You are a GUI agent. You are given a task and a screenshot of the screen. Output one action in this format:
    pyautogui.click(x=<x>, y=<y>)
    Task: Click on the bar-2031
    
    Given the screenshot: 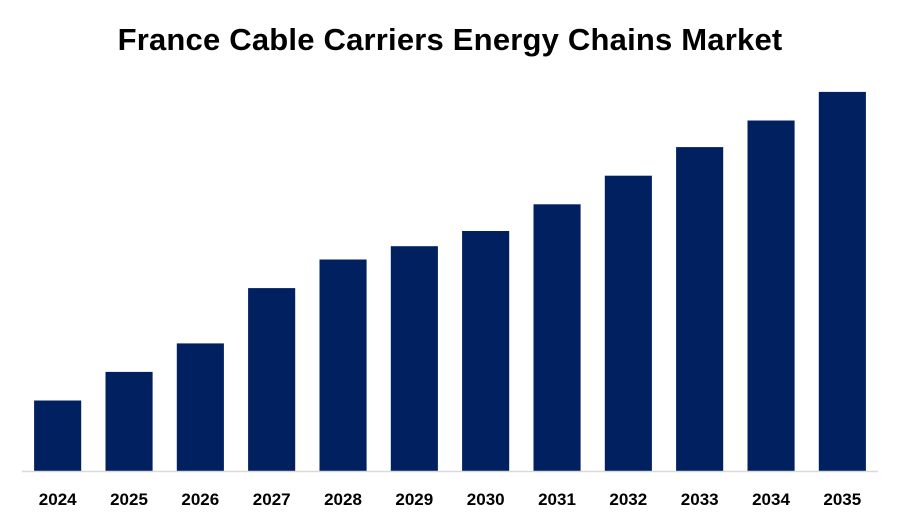 What is the action you would take?
    pyautogui.click(x=557, y=337)
    